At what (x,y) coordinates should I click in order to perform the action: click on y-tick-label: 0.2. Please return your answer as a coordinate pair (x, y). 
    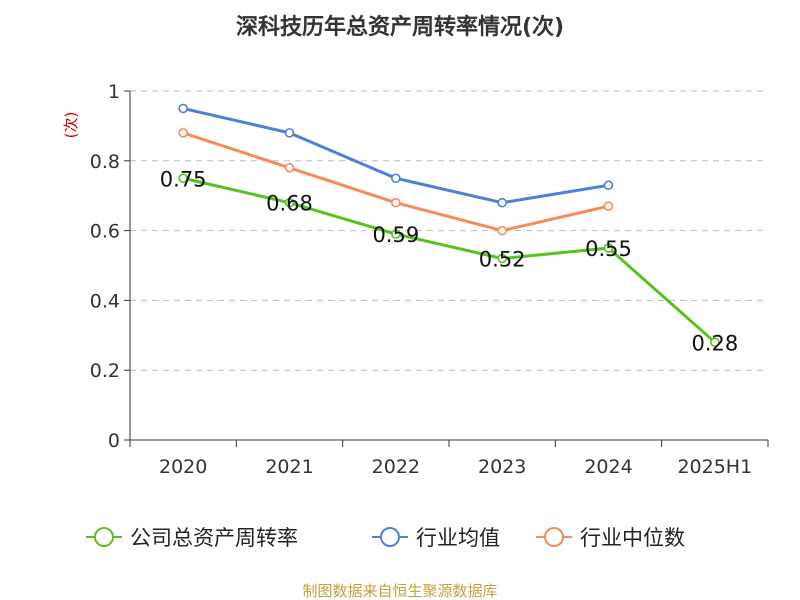
    Looking at the image, I should click on (105, 371).